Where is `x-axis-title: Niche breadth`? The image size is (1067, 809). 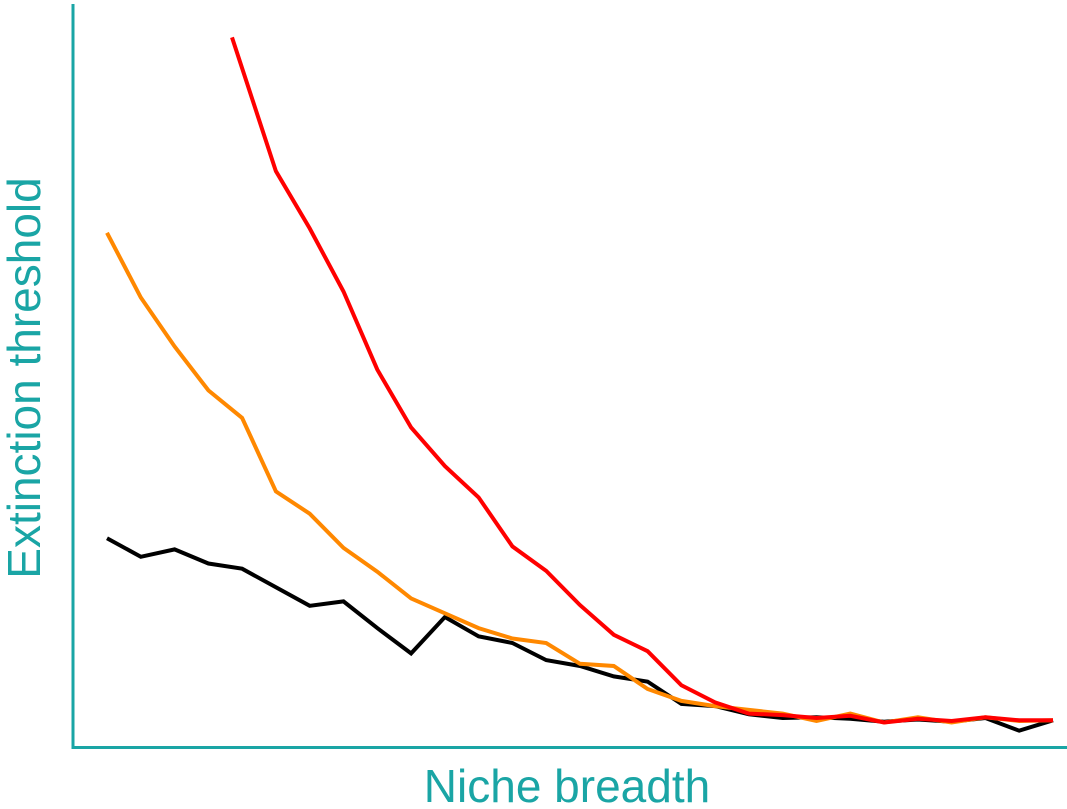
x-axis-title: Niche breadth is located at coordinates (567, 784).